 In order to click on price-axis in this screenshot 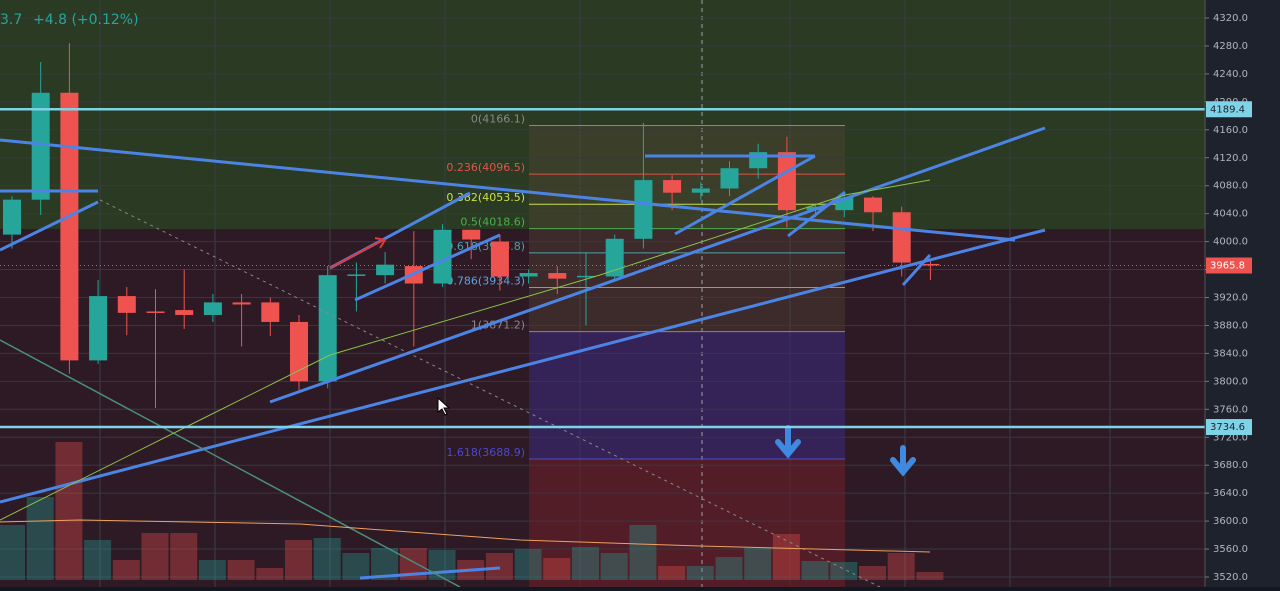, I will do `click(1242, 293)`.